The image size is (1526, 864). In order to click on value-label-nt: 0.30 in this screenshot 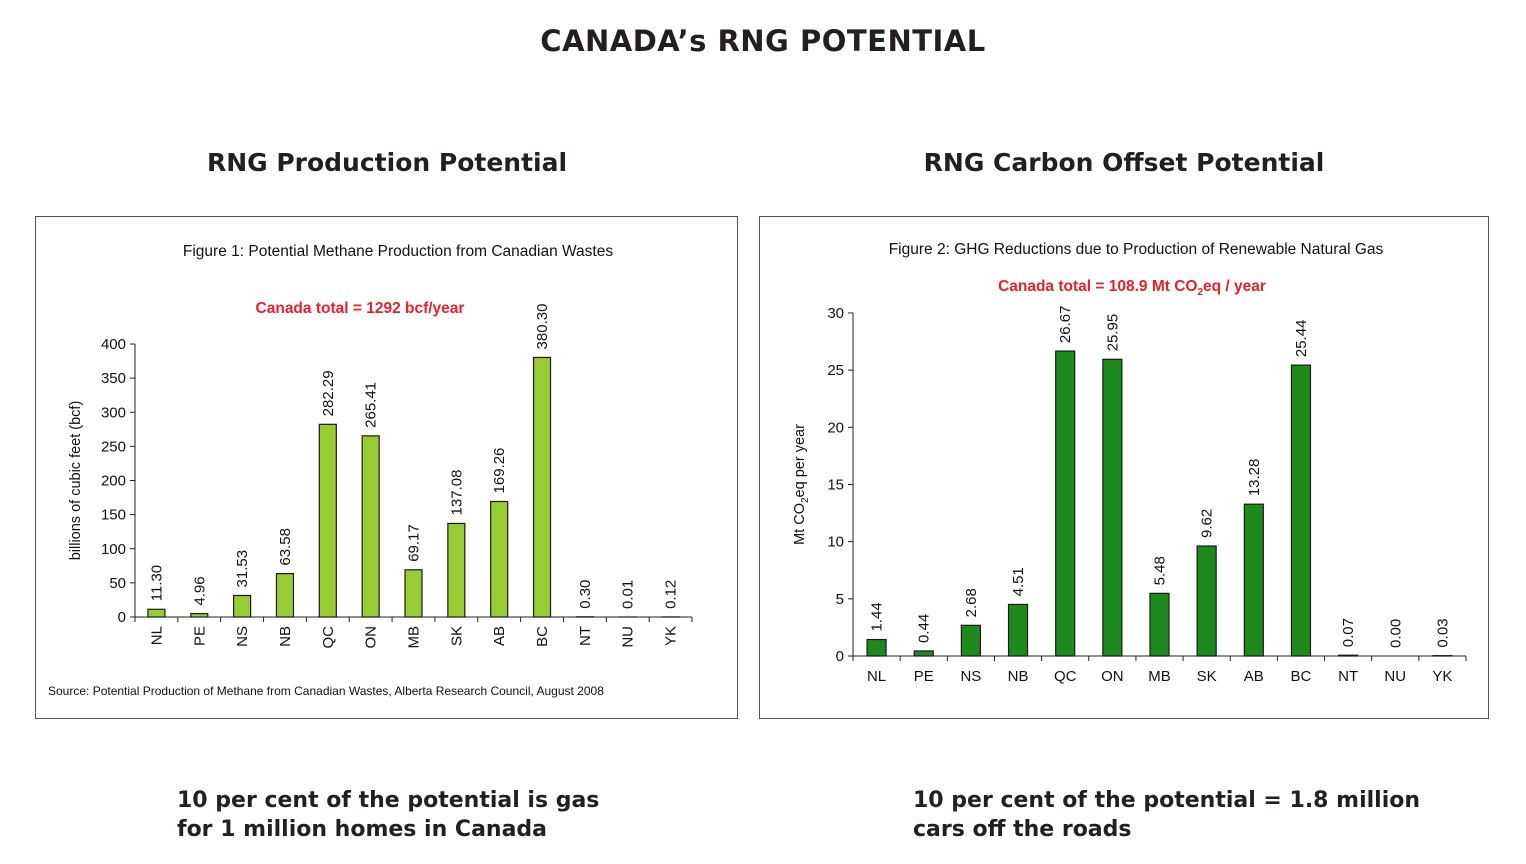, I will do `click(585, 594)`.